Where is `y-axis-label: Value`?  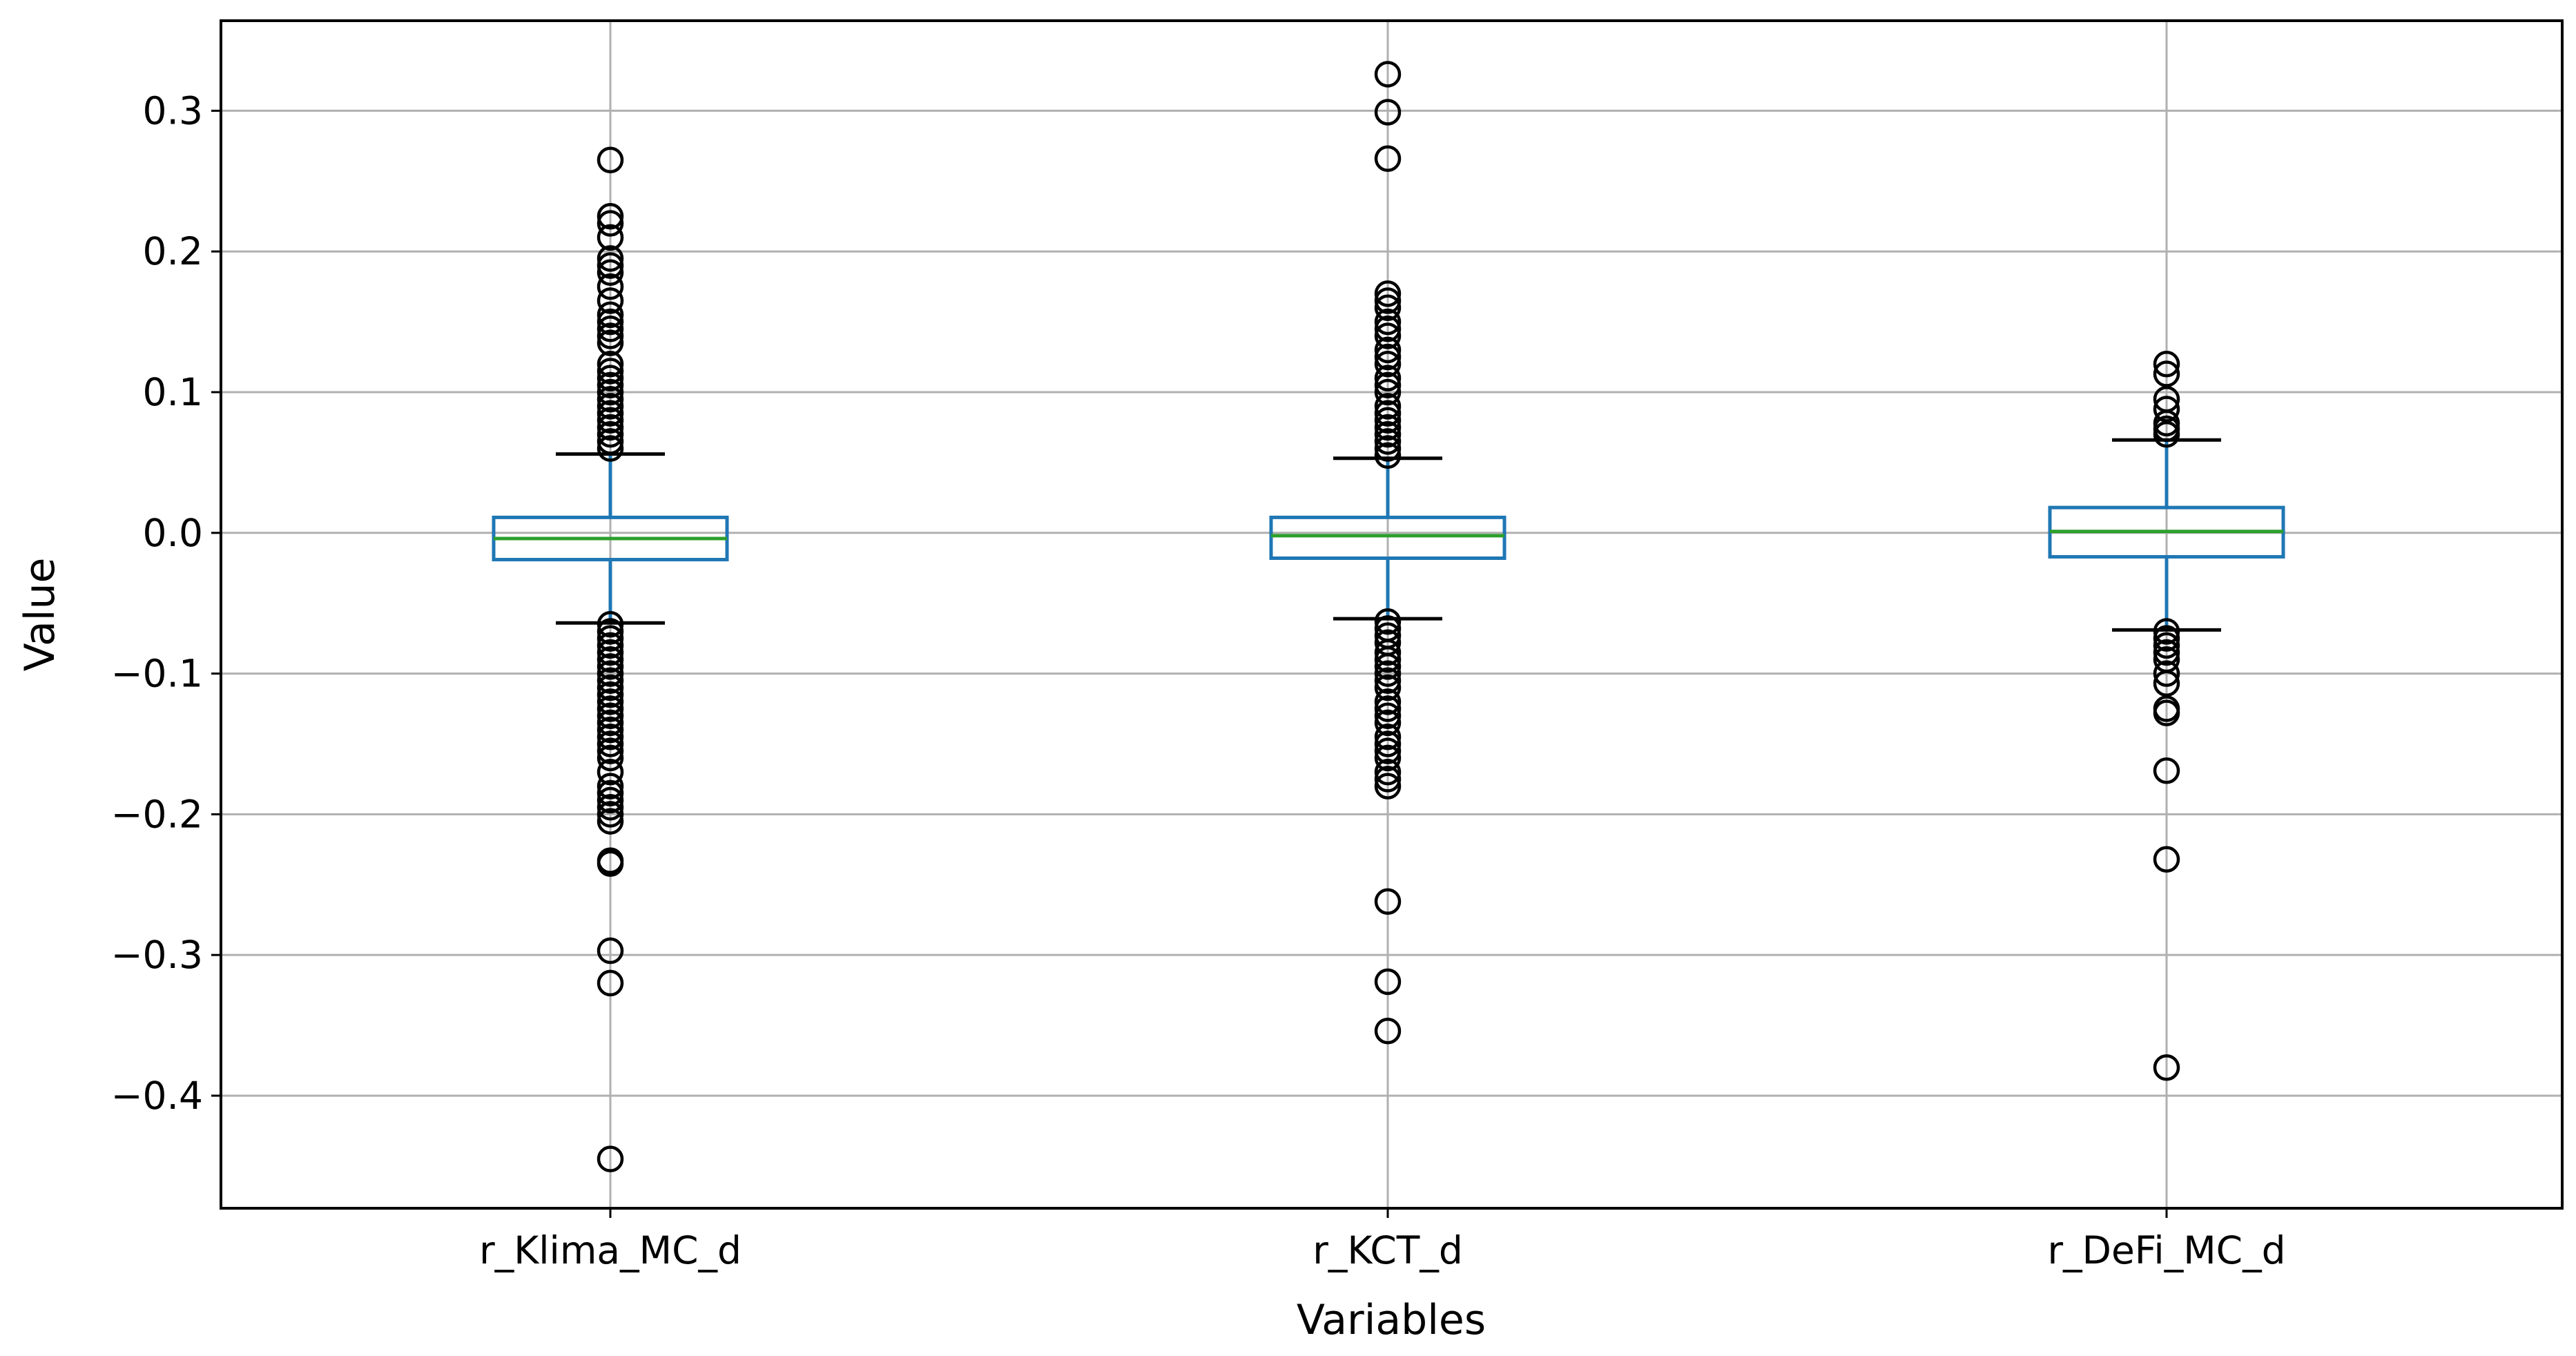
y-axis-label: Value is located at coordinates (40, 615).